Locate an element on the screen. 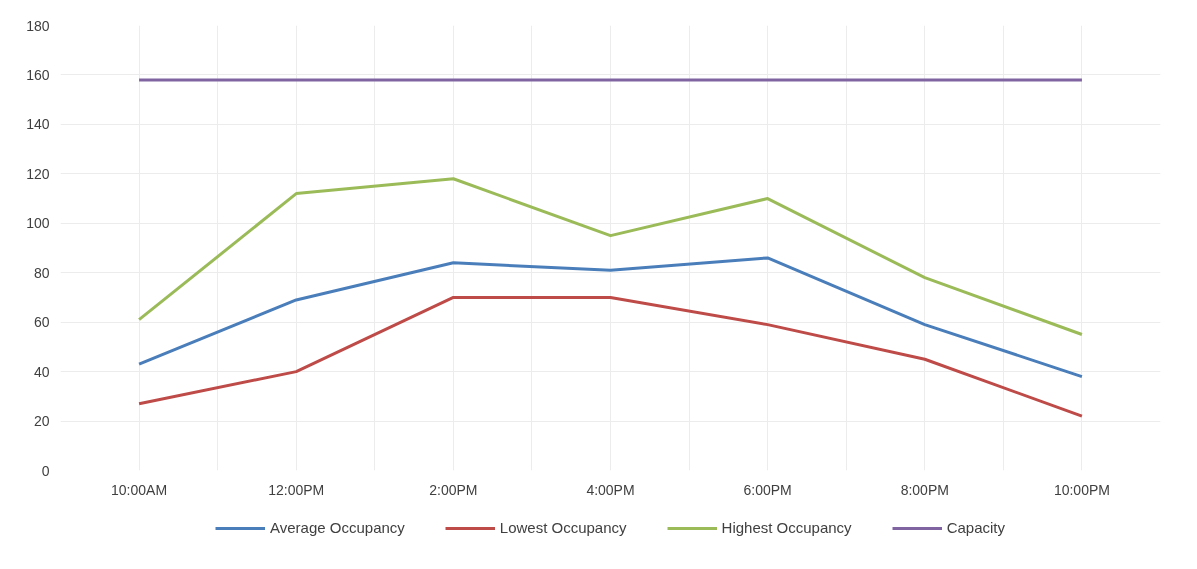 This screenshot has height=569, width=1197. legend-label: Lowest Occupancy is located at coordinates (563, 527).